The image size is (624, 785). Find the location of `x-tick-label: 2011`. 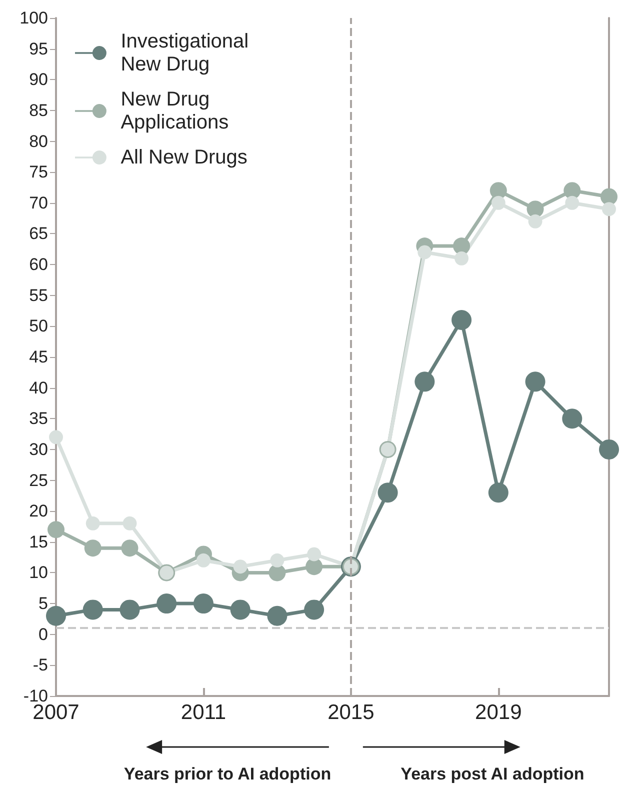

x-tick-label: 2011 is located at coordinates (203, 712).